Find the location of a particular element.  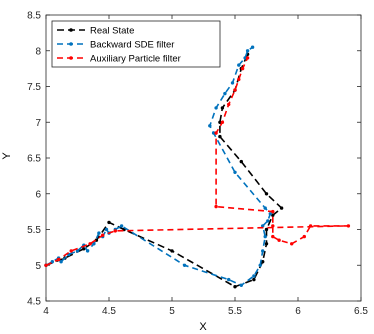

legend-label: Real State is located at coordinates (112, 31).